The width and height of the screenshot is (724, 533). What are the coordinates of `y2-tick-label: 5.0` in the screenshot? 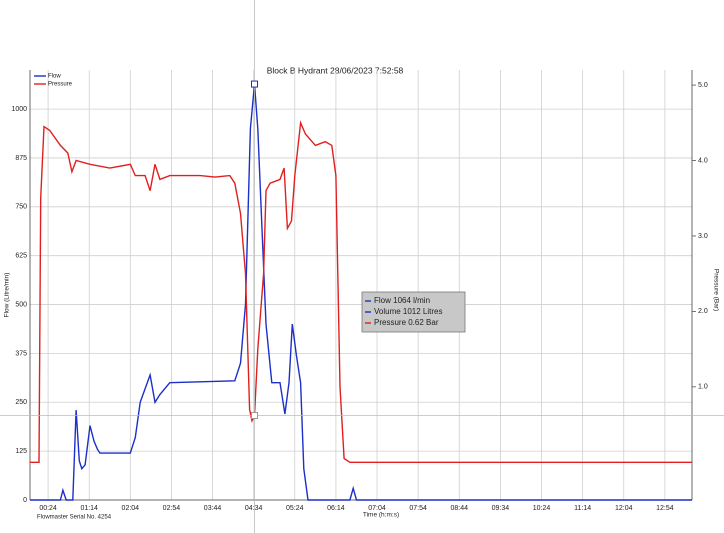 It's located at (703, 85).